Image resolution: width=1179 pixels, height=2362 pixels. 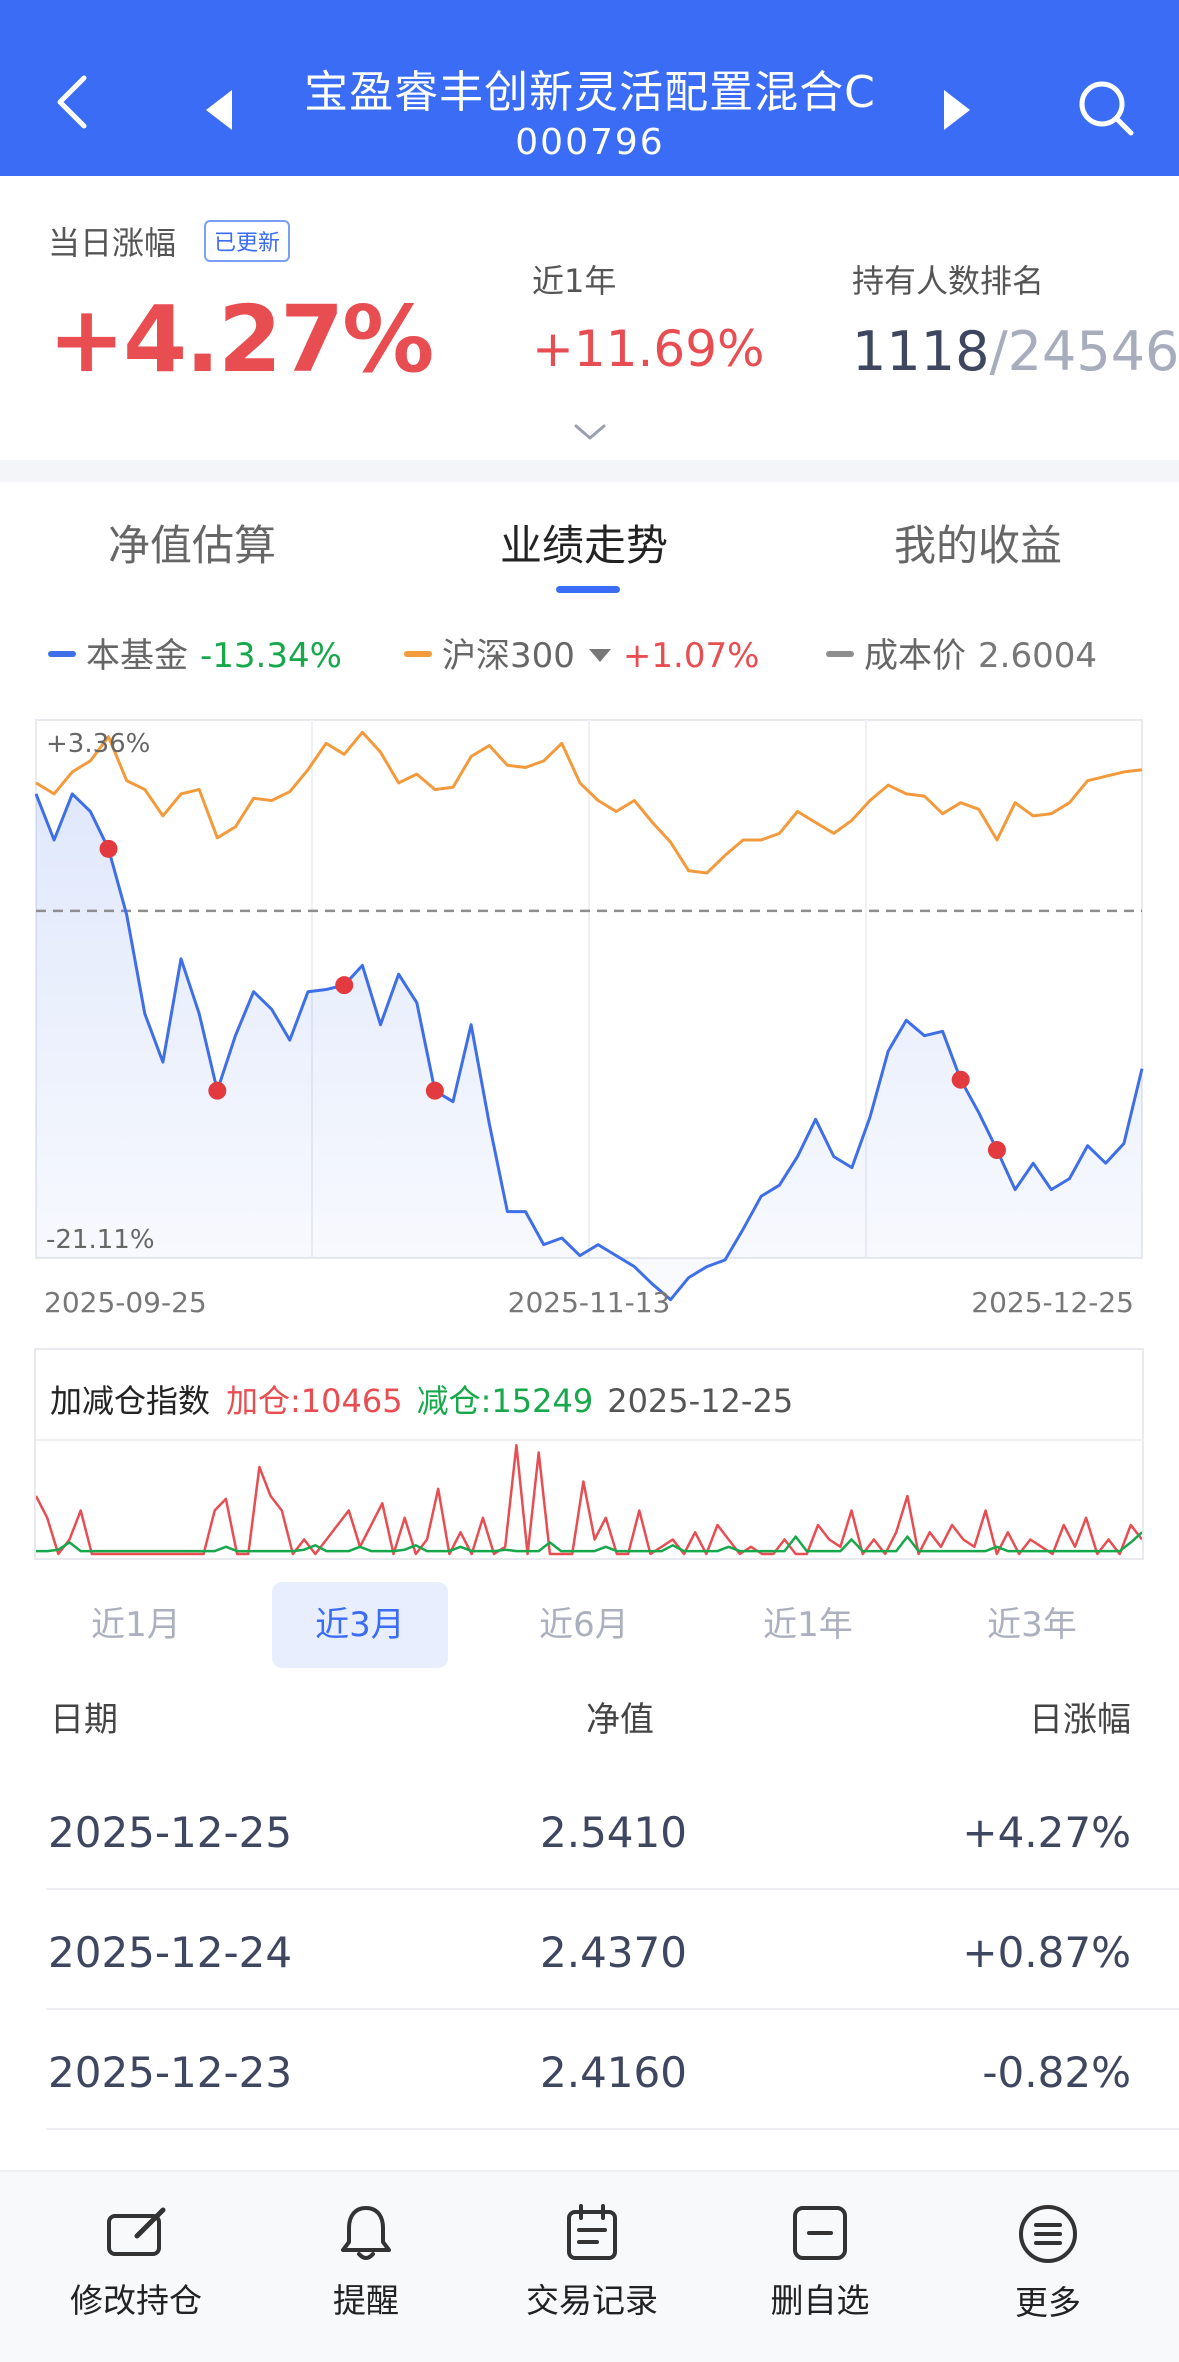 What do you see at coordinates (1032, 1625) in the screenshot?
I see `period-3y: 近3年` at bounding box center [1032, 1625].